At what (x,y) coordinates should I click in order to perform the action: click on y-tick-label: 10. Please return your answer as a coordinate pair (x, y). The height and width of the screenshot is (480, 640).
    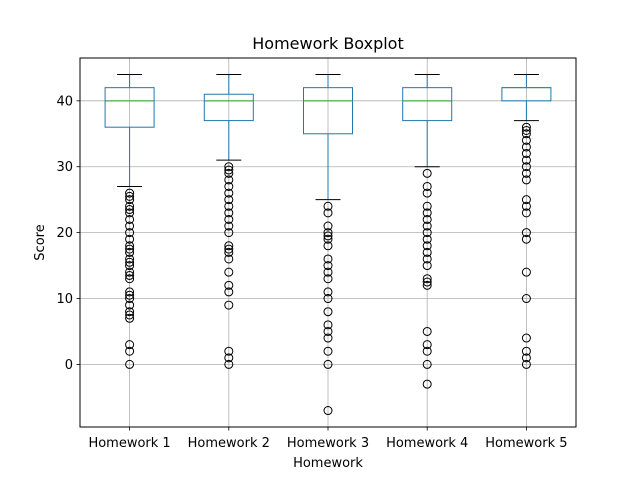
    Looking at the image, I should click on (64, 299).